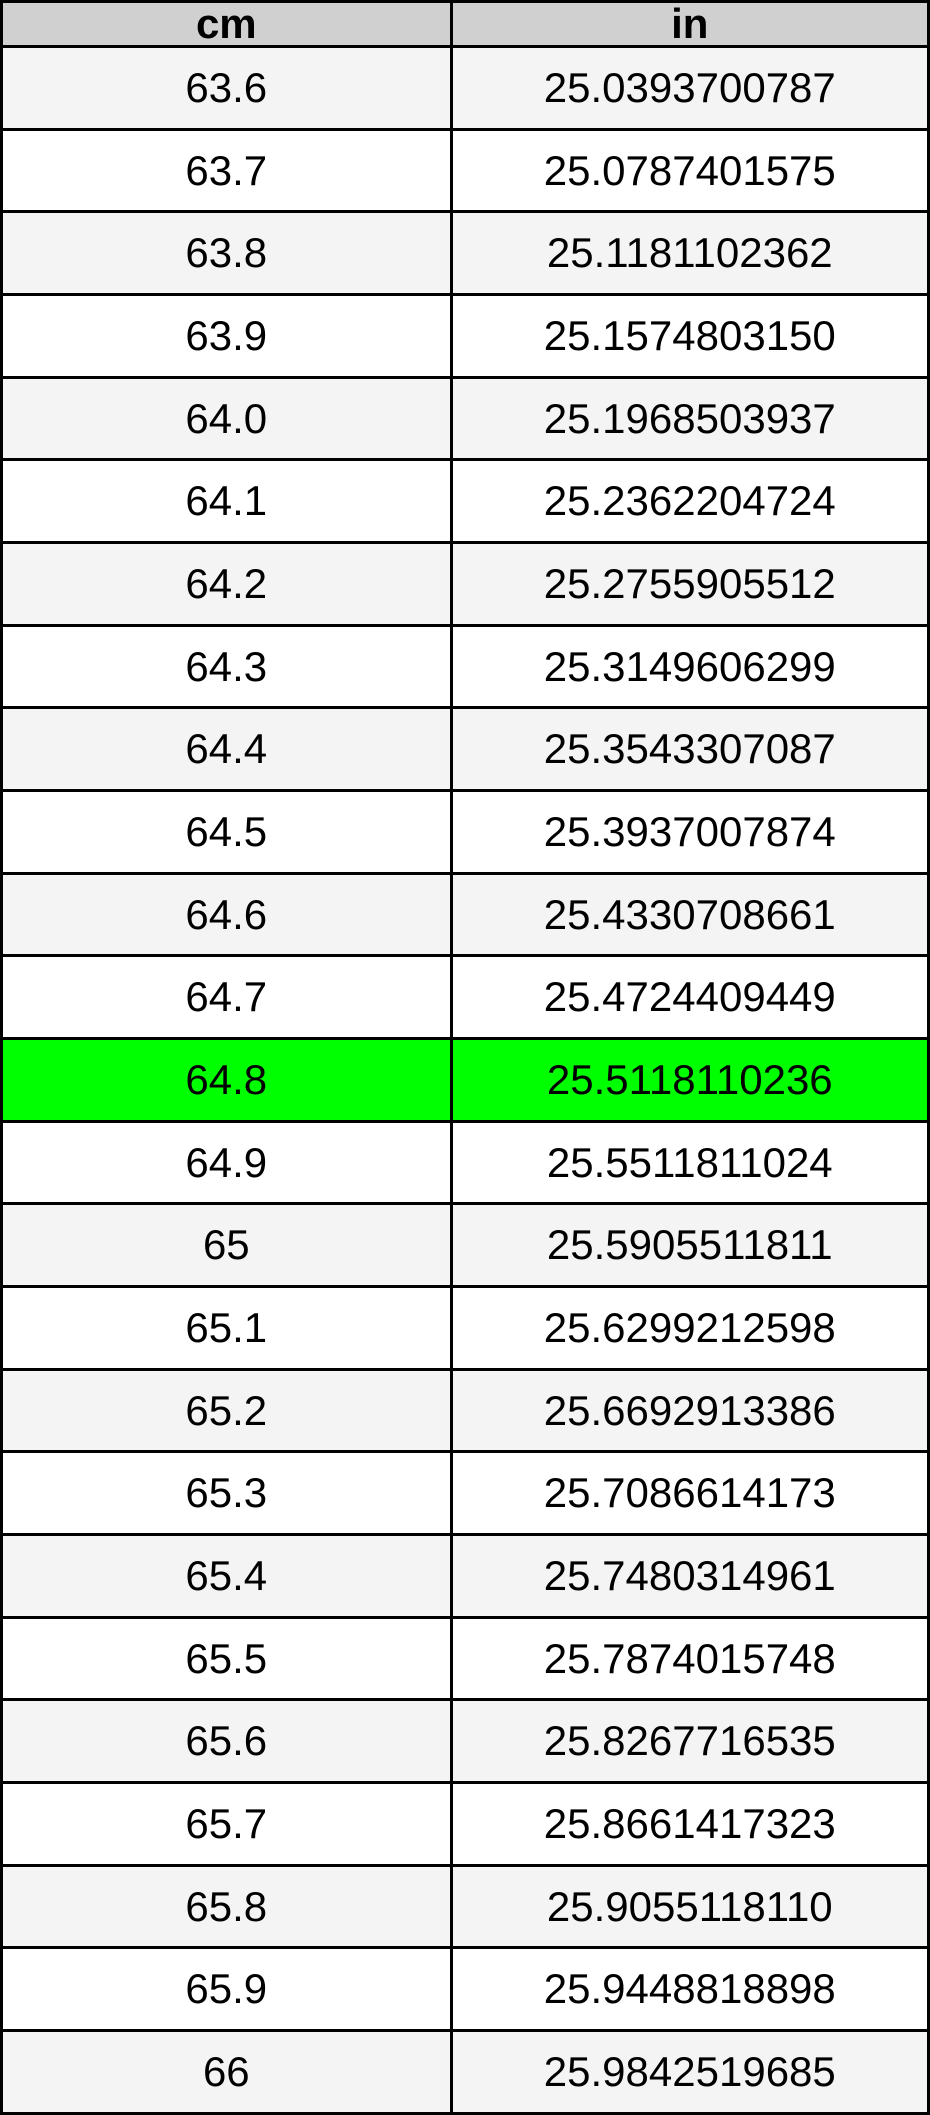 This screenshot has width=930, height=2115. What do you see at coordinates (689, 584) in the screenshot?
I see `in-value: 25.2755905512` at bounding box center [689, 584].